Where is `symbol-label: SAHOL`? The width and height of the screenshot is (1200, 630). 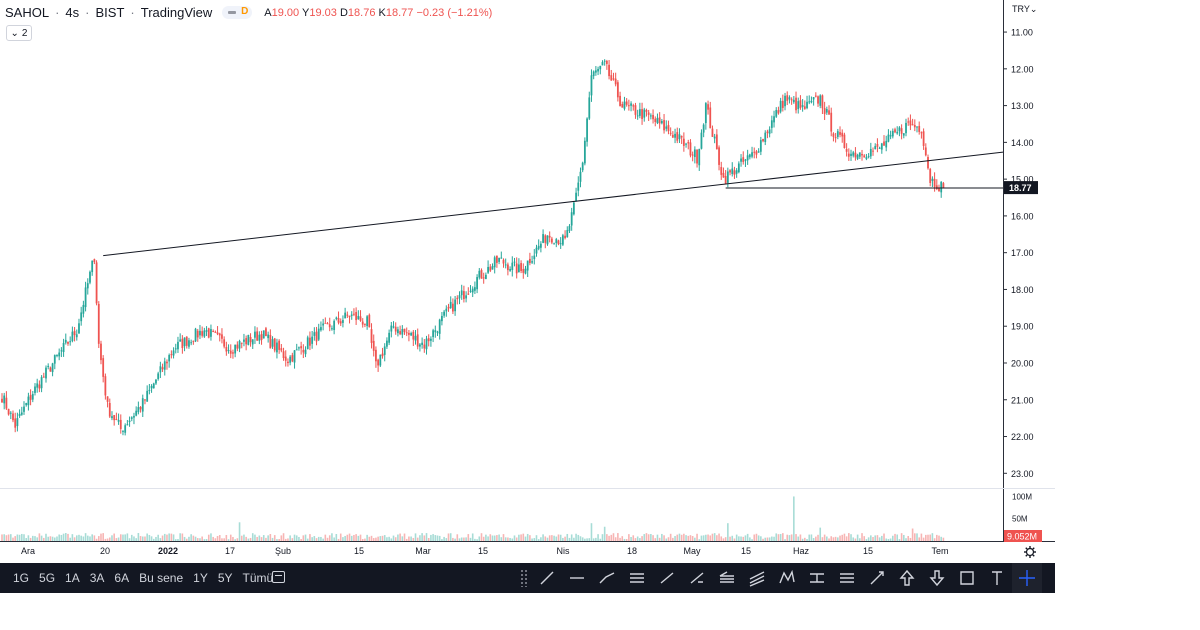 symbol-label: SAHOL is located at coordinates (27, 12).